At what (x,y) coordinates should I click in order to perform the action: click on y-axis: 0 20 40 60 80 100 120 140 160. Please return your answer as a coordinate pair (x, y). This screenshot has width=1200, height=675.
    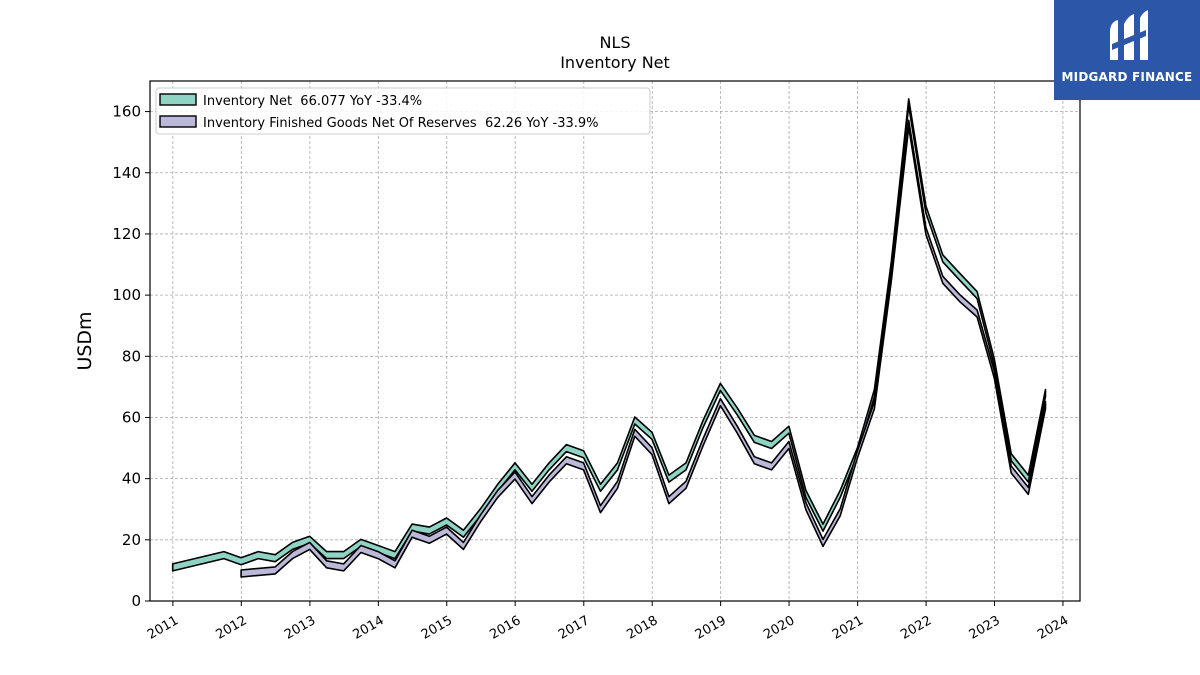
    Looking at the image, I should click on (131, 356).